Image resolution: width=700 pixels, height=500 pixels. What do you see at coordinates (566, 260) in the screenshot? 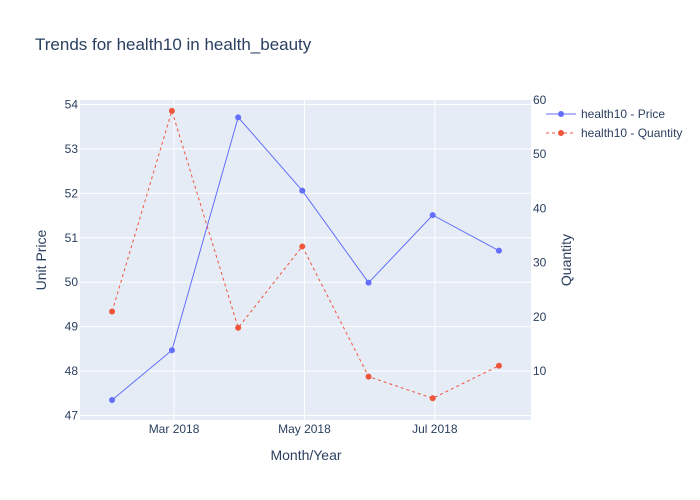
I see `y2-axis-title: Quantity` at bounding box center [566, 260].